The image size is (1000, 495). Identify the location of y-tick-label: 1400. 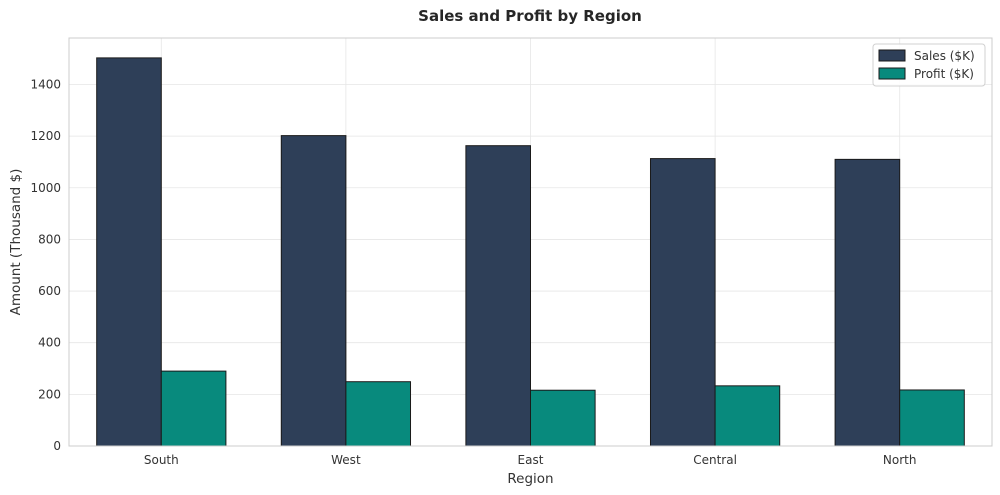
(45, 84).